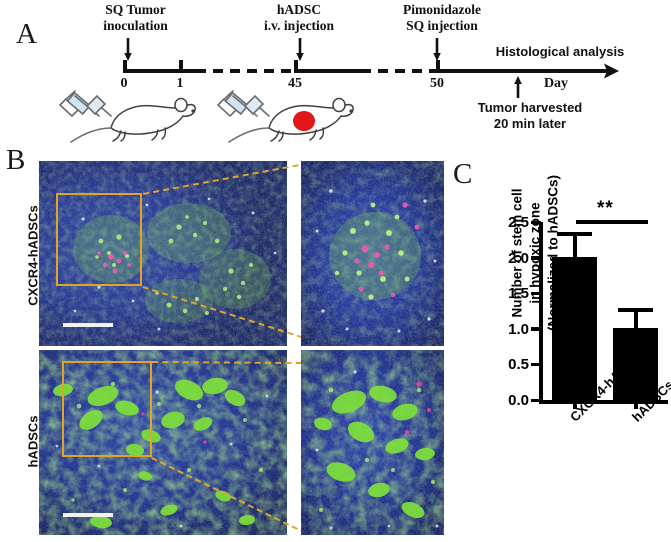 Image resolution: width=671 pixels, height=542 pixels. What do you see at coordinates (556, 83) in the screenshot?
I see `timeline-axis-unit-label: Day` at bounding box center [556, 83].